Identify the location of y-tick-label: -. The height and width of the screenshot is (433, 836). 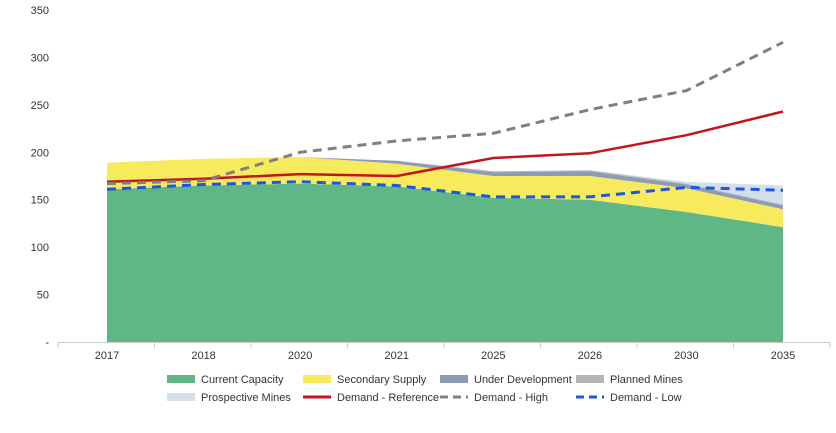
(47, 343).